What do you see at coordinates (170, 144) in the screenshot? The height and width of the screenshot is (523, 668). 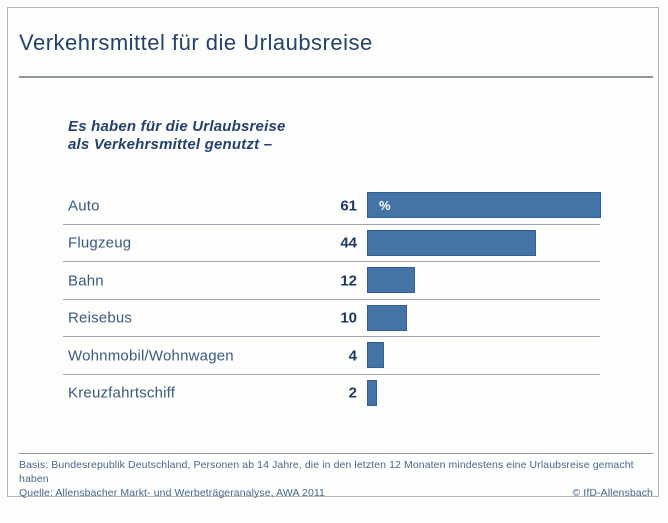 I see `subtitle-line-2: als Verkehrsmittel genutzt –` at bounding box center [170, 144].